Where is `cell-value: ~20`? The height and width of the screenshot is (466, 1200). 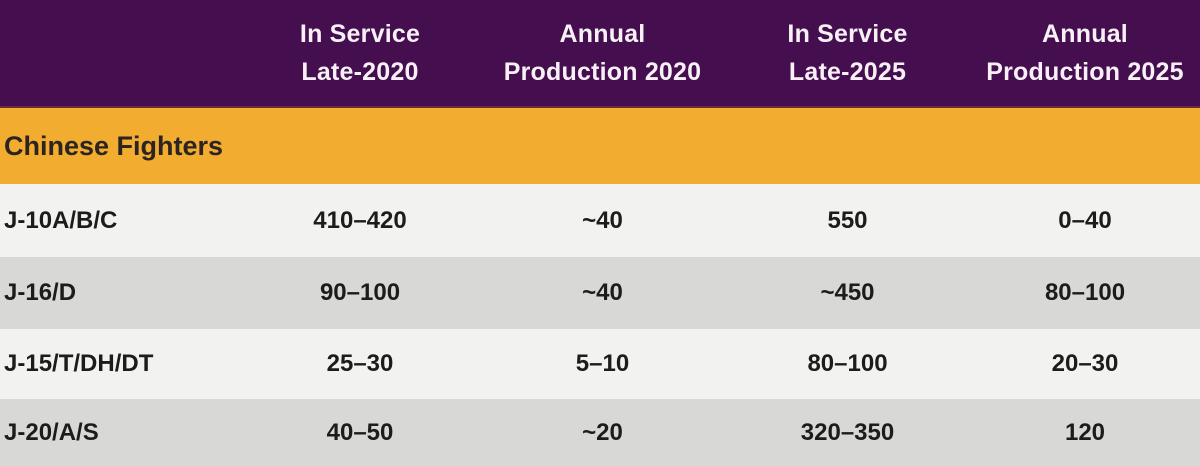
cell-value: ~20 is located at coordinates (602, 432).